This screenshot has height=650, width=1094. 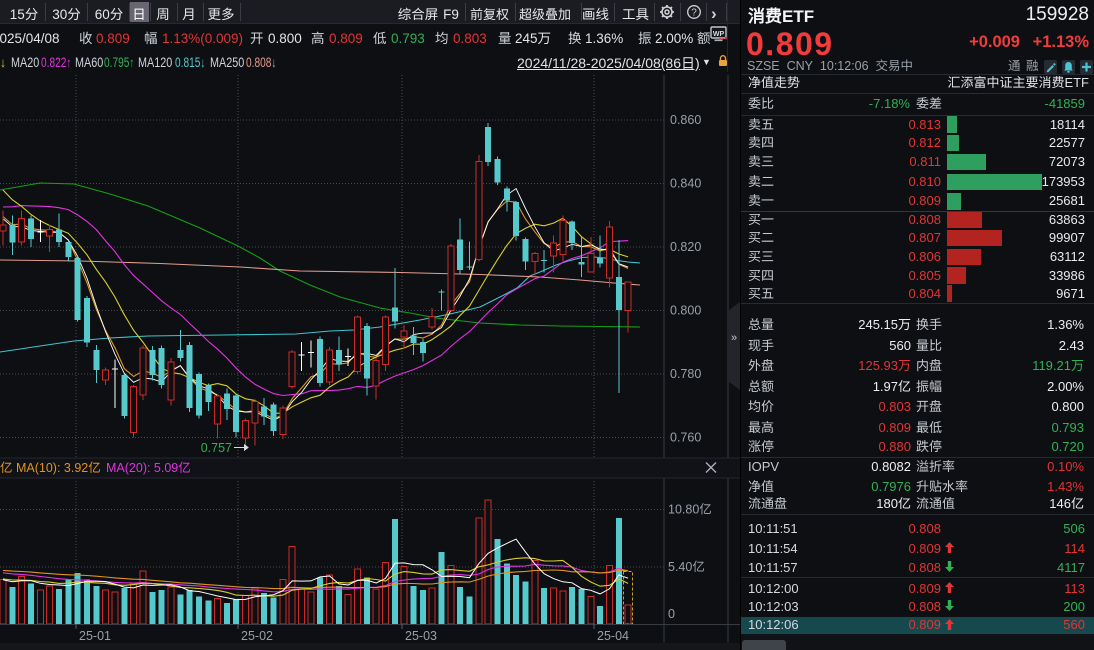 I want to click on svg-text: 0.800, so click(x=685, y=311).